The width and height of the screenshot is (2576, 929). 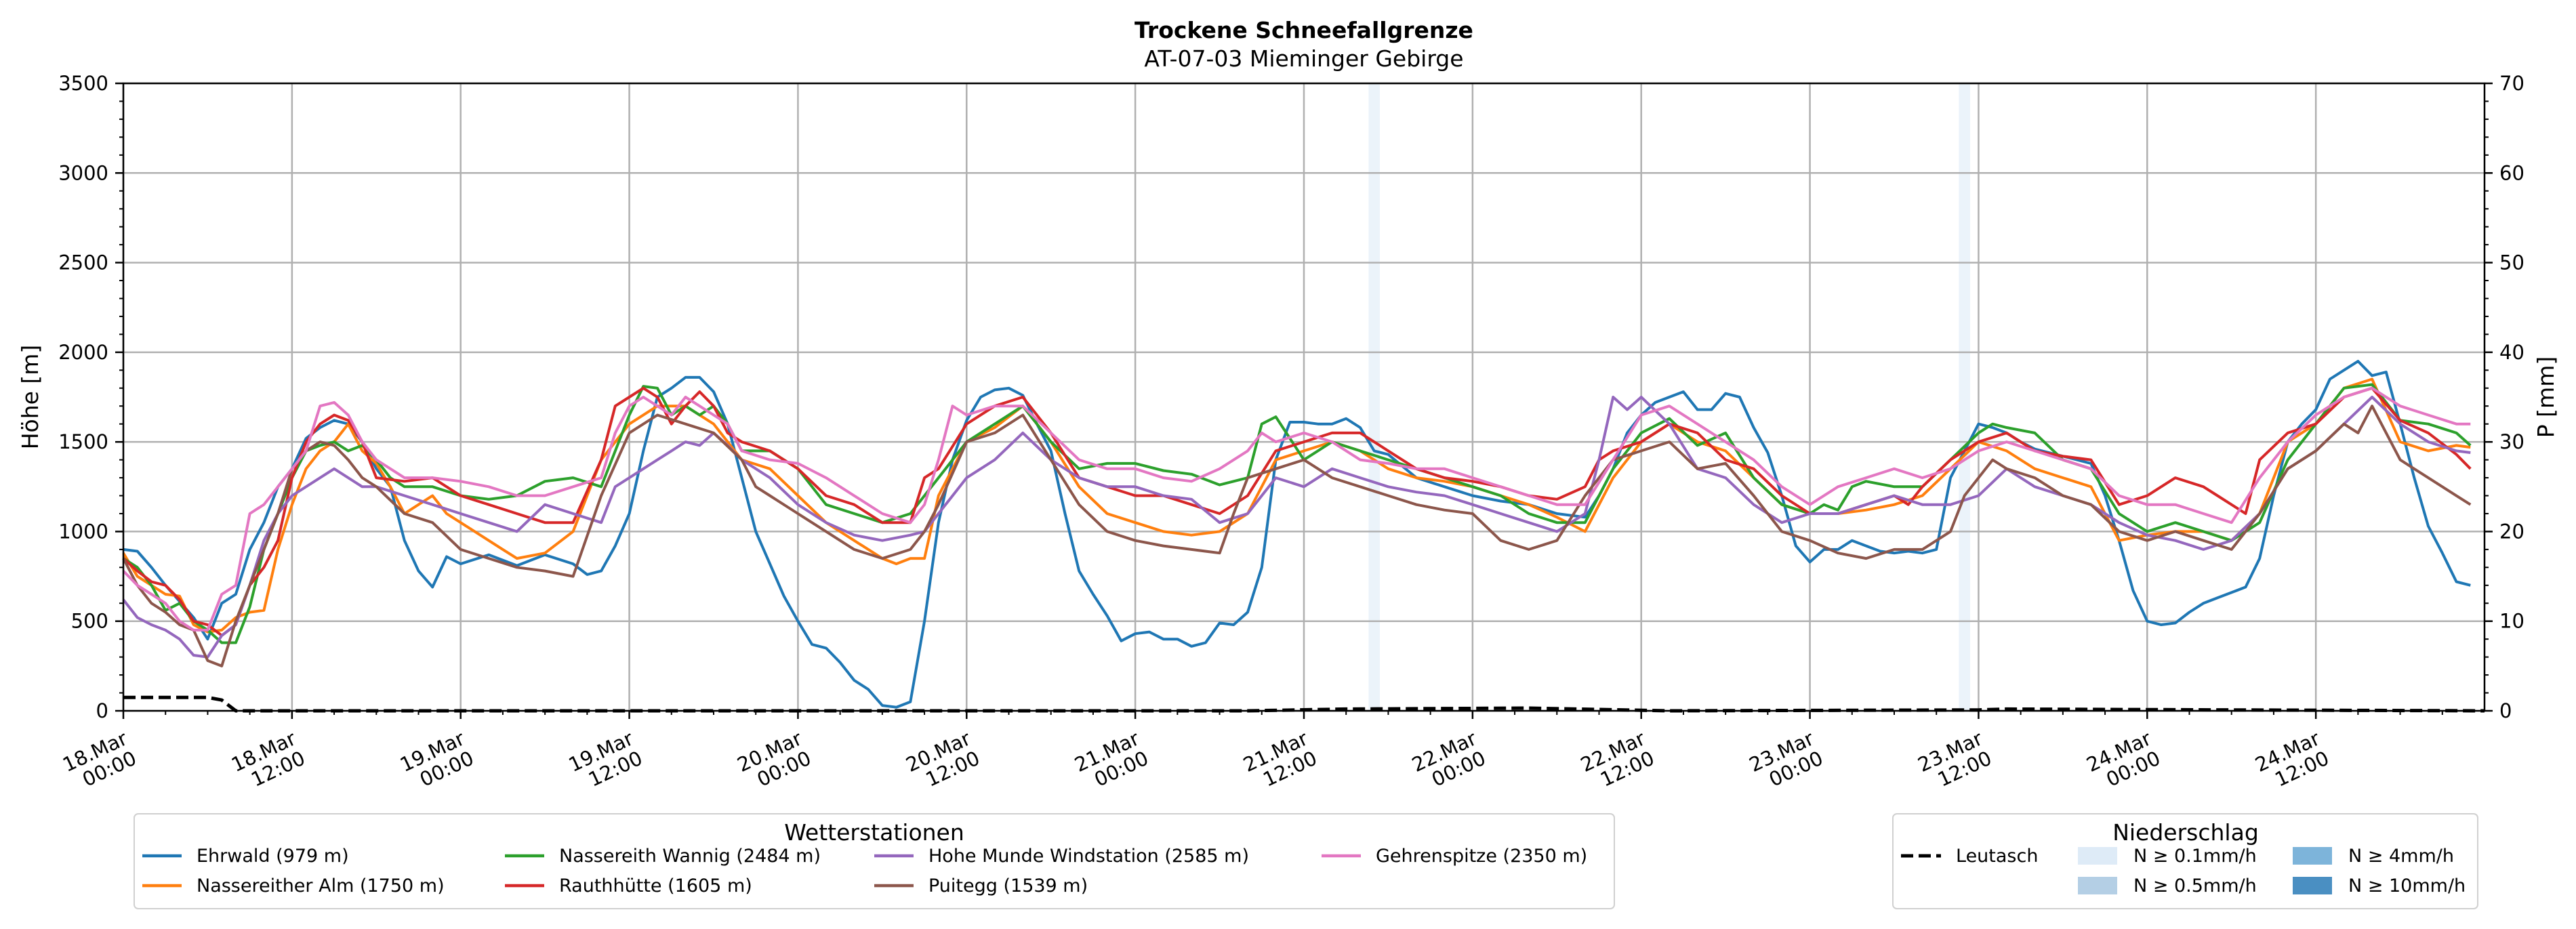 What do you see at coordinates (2401, 856) in the screenshot?
I see `svg-text: N ≥ 4mm/h` at bounding box center [2401, 856].